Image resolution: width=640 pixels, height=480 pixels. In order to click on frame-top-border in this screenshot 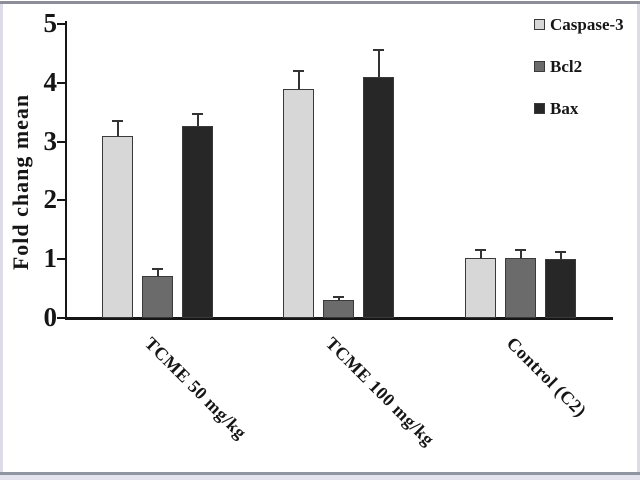, I will do `click(320, 2)`.